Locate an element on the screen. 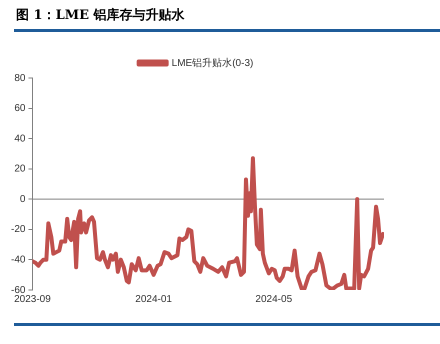 The width and height of the screenshot is (440, 344). x-tick-label: 2023-09 is located at coordinates (33, 299).